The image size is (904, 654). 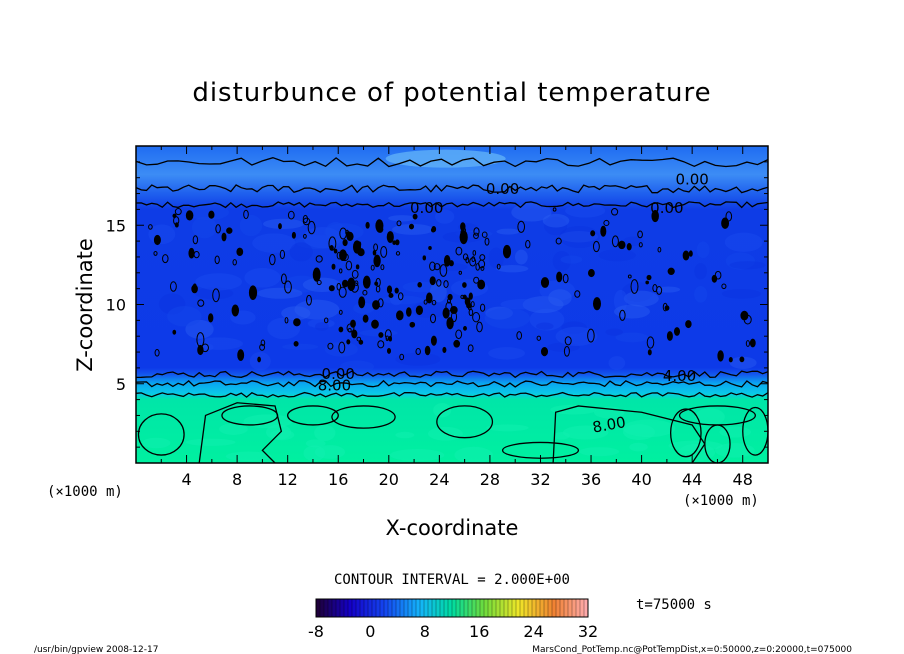 I want to click on colorbar-tick-label: 16, so click(x=479, y=631).